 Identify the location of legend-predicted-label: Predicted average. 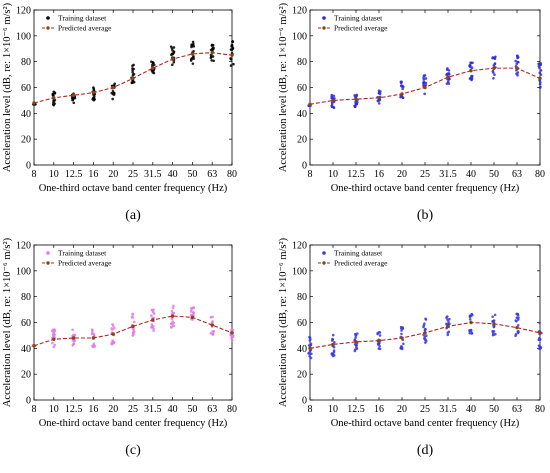
(85, 28).